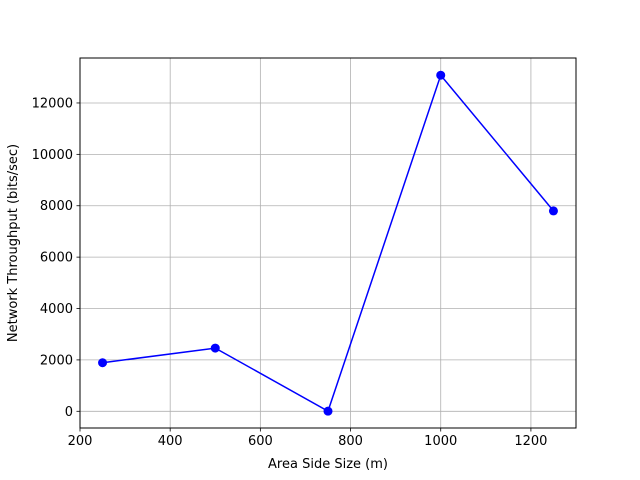  I want to click on x-axis-label: Area Side Size (m), so click(328, 464).